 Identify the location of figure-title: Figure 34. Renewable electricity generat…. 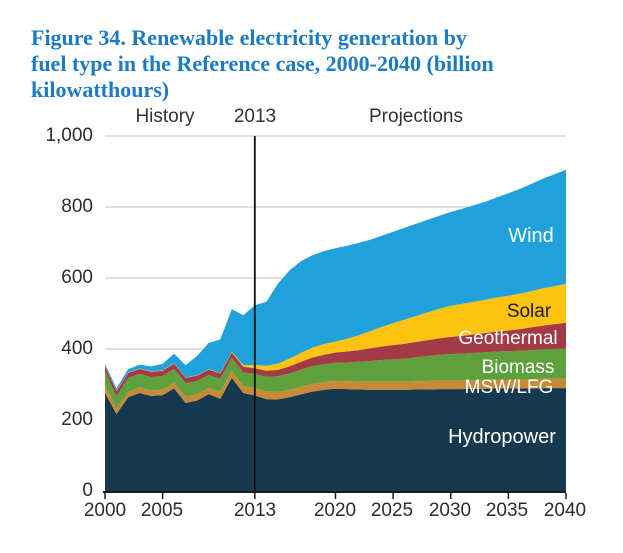
(311, 64).